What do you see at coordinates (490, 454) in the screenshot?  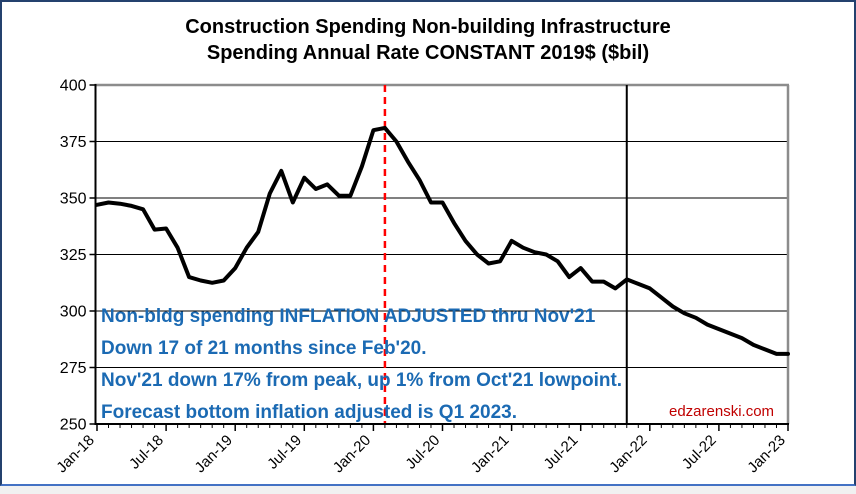 I see `x-tick-label-jan-21: Jan-21` at bounding box center [490, 454].